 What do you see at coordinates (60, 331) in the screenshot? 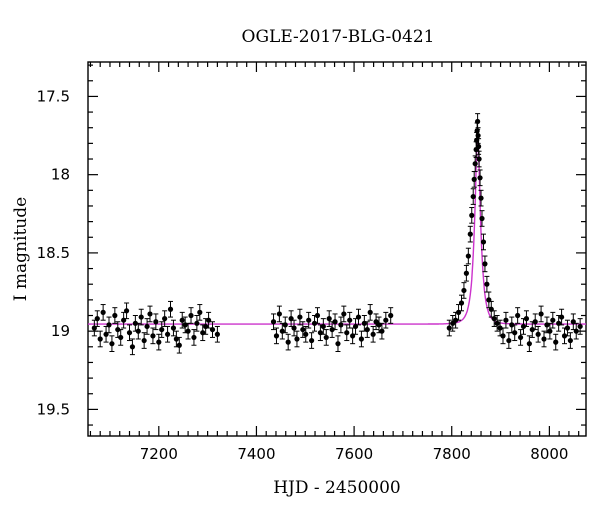
I see `y-tick-label: 19` at bounding box center [60, 331].